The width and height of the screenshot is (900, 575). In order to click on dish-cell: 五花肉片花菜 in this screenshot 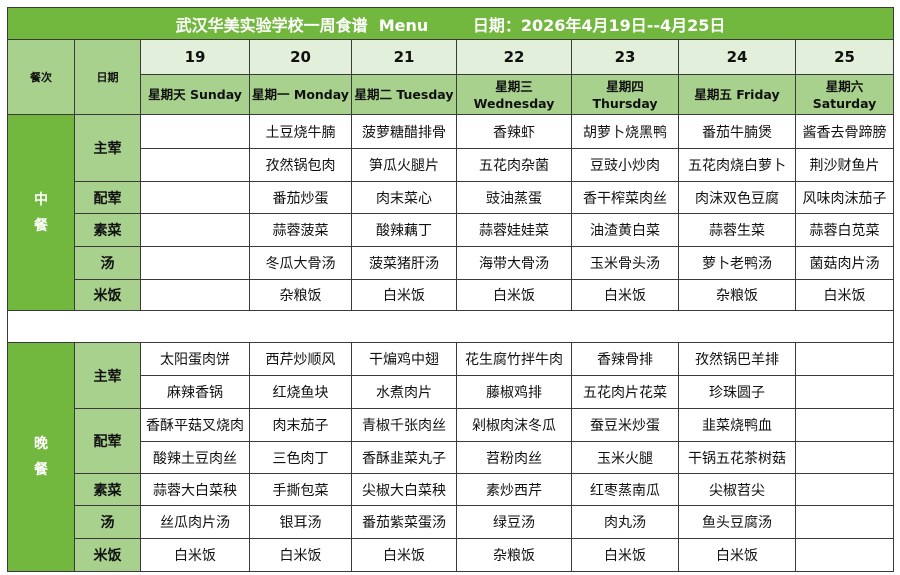, I will do `click(625, 392)`.